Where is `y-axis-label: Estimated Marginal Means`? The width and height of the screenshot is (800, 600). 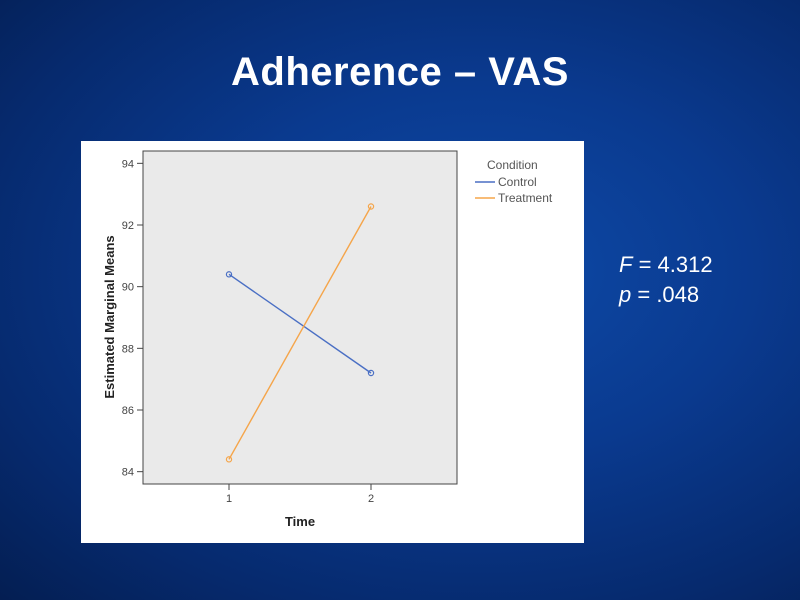 y-axis-label: Estimated Marginal Means is located at coordinates (109, 316).